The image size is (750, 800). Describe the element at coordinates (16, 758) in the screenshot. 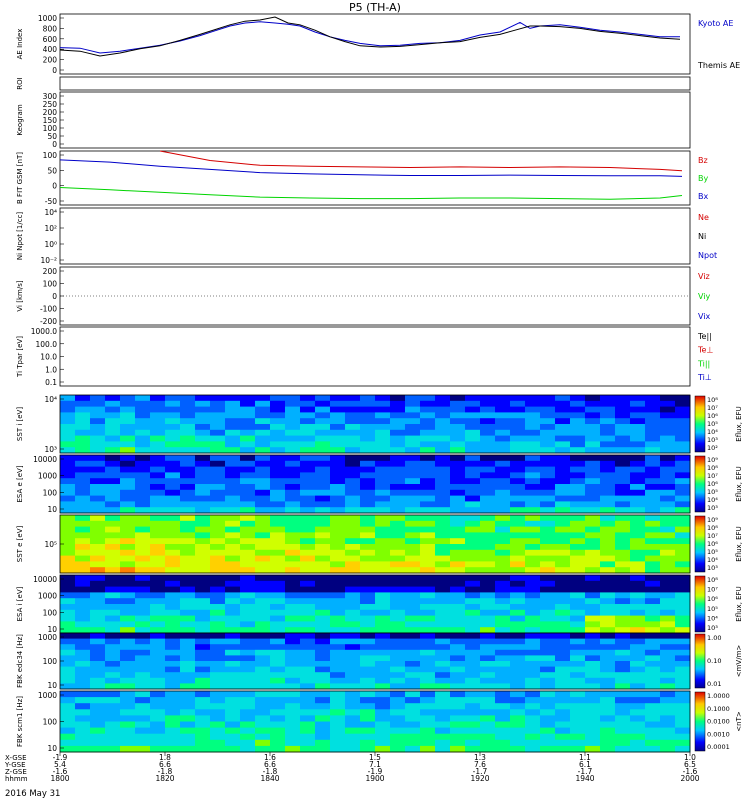

I see `x-axis-row-label: X-GSE` at that location.